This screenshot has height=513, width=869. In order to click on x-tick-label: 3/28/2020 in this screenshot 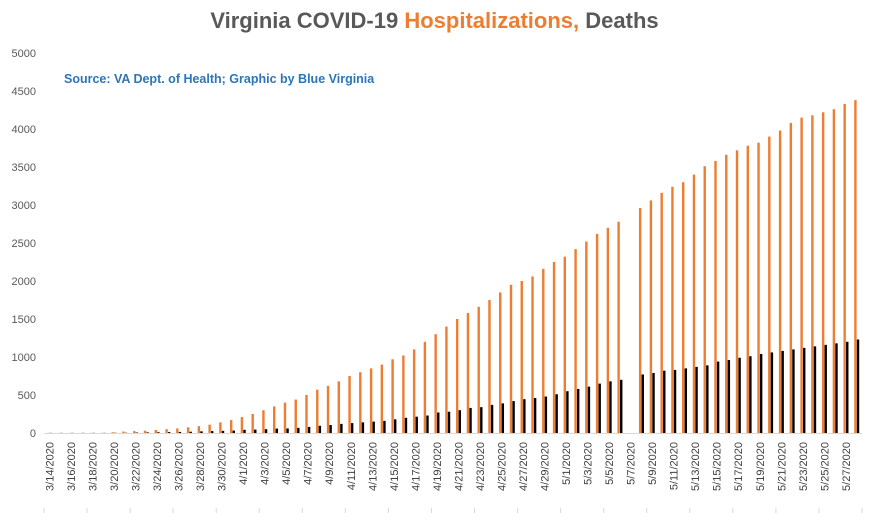, I will do `click(201, 466)`.